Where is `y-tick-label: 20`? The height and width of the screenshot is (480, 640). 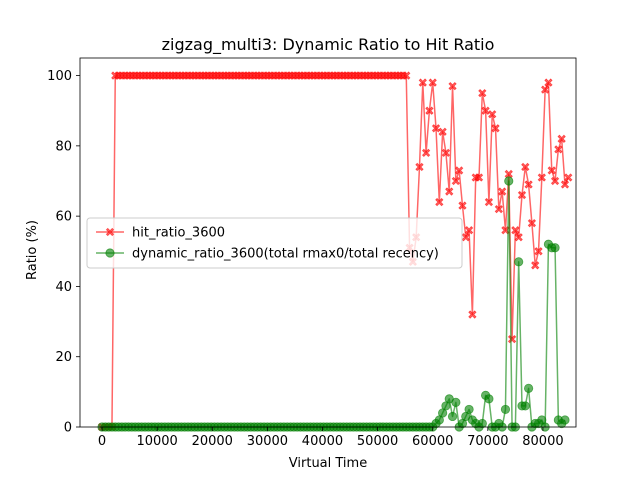 y-tick-label: 20 is located at coordinates (63, 357).